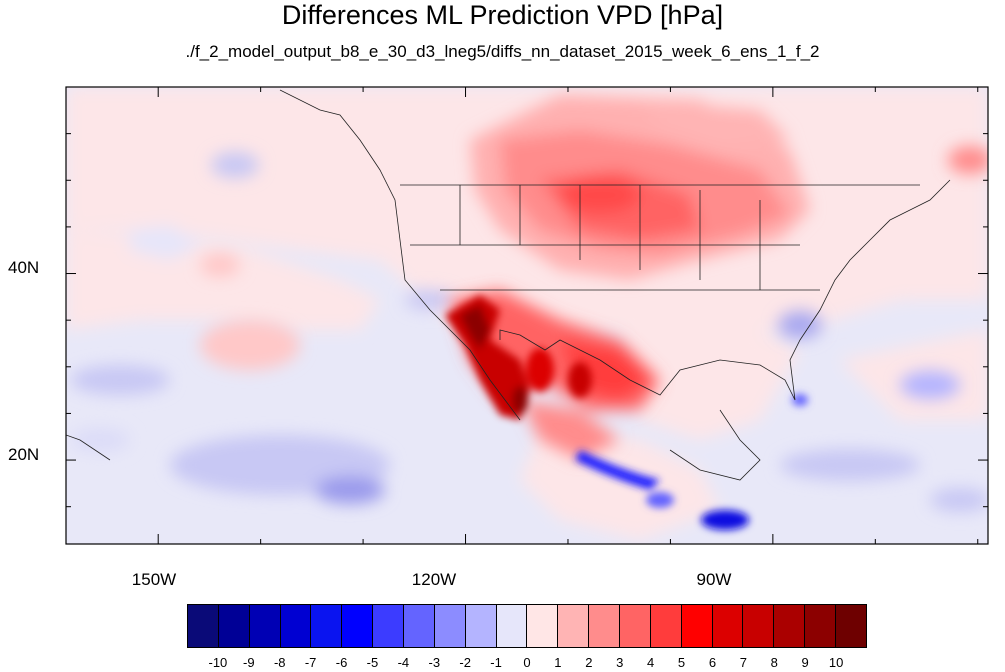  What do you see at coordinates (620, 662) in the screenshot?
I see `colorbar-label: 3` at bounding box center [620, 662].